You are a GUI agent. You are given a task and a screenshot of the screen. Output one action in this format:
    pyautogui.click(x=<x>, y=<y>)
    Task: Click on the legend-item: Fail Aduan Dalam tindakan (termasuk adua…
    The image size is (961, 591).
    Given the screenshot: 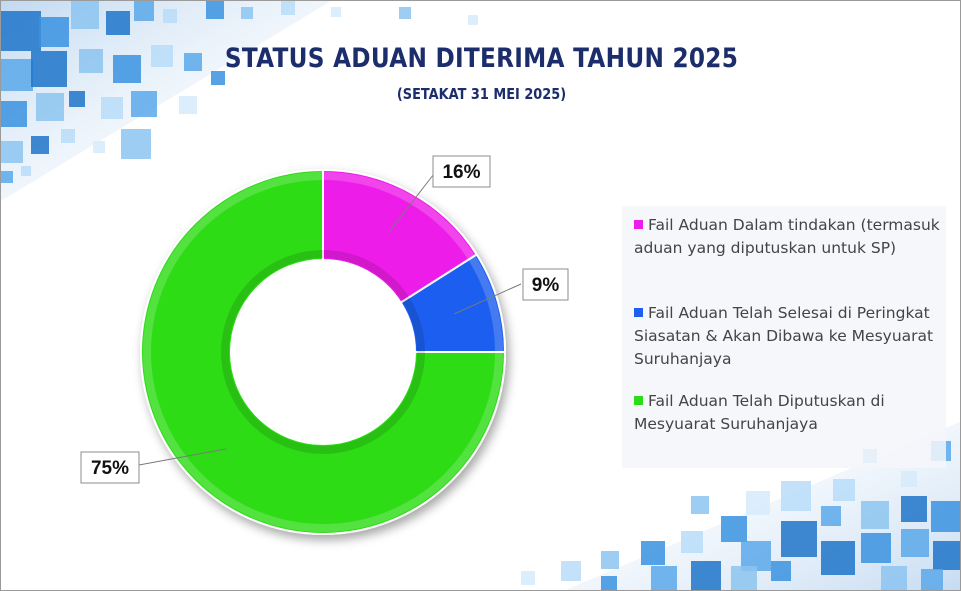 What is the action you would take?
    pyautogui.click(x=787, y=237)
    